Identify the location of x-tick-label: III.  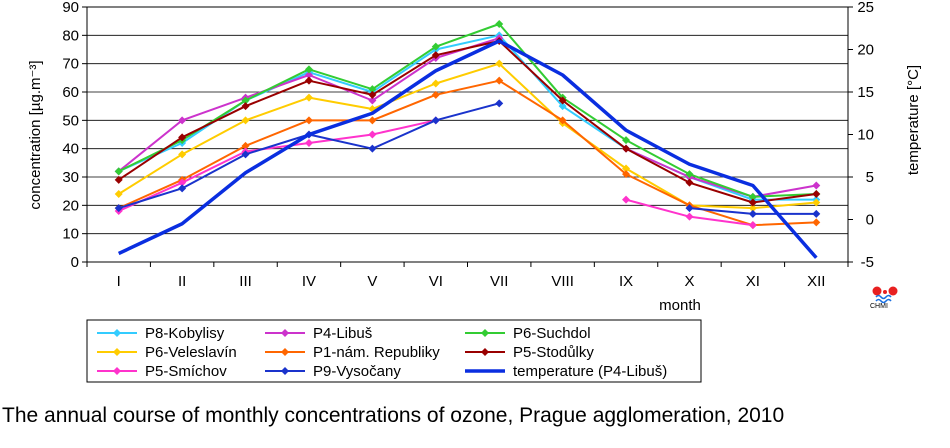
(245, 281).